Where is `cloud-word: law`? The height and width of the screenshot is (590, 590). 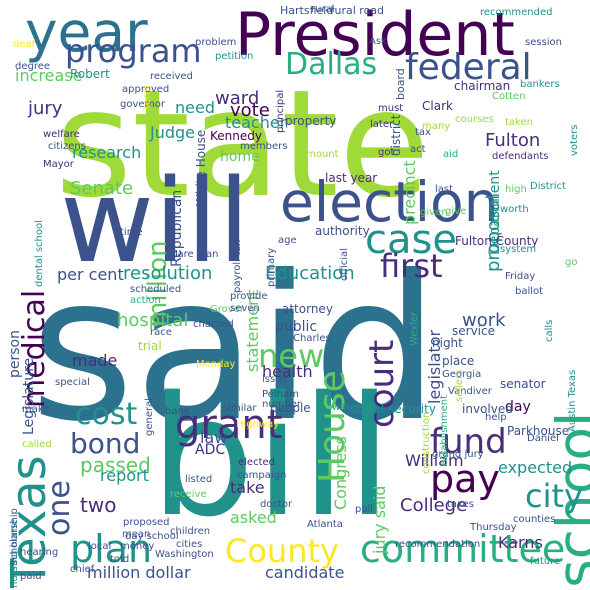 cloud-word: law is located at coordinates (214, 437).